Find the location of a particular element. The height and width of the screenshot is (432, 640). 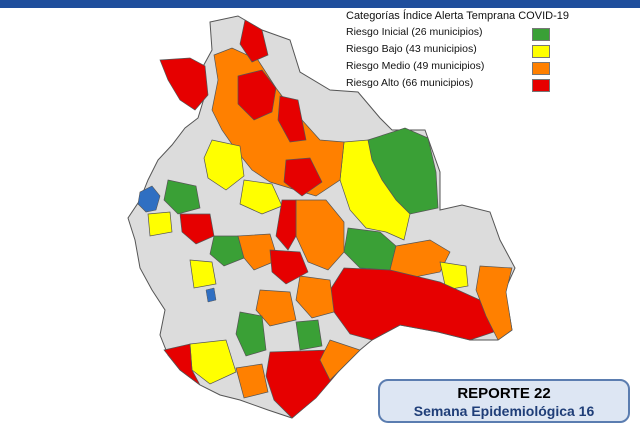

lake-titicaca is located at coordinates (149, 199).